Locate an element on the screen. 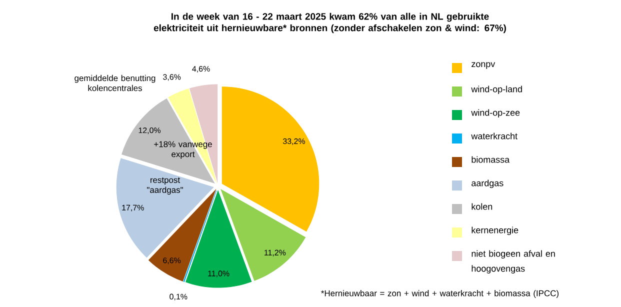 The image size is (621, 307). chart-title: In de week van 16 - 22 maart 2025 kwam 62% van alle in NL gebruikte elektriciteit uit hernieuwbare* bronnen (zonder afschakelen zon & wind: 67%) is located at coordinates (330, 23).